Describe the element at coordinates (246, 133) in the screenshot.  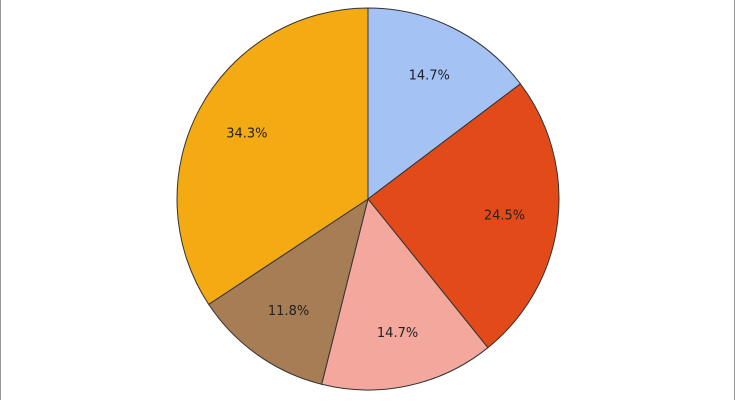
I see `slice-label: 34.3%` at that location.